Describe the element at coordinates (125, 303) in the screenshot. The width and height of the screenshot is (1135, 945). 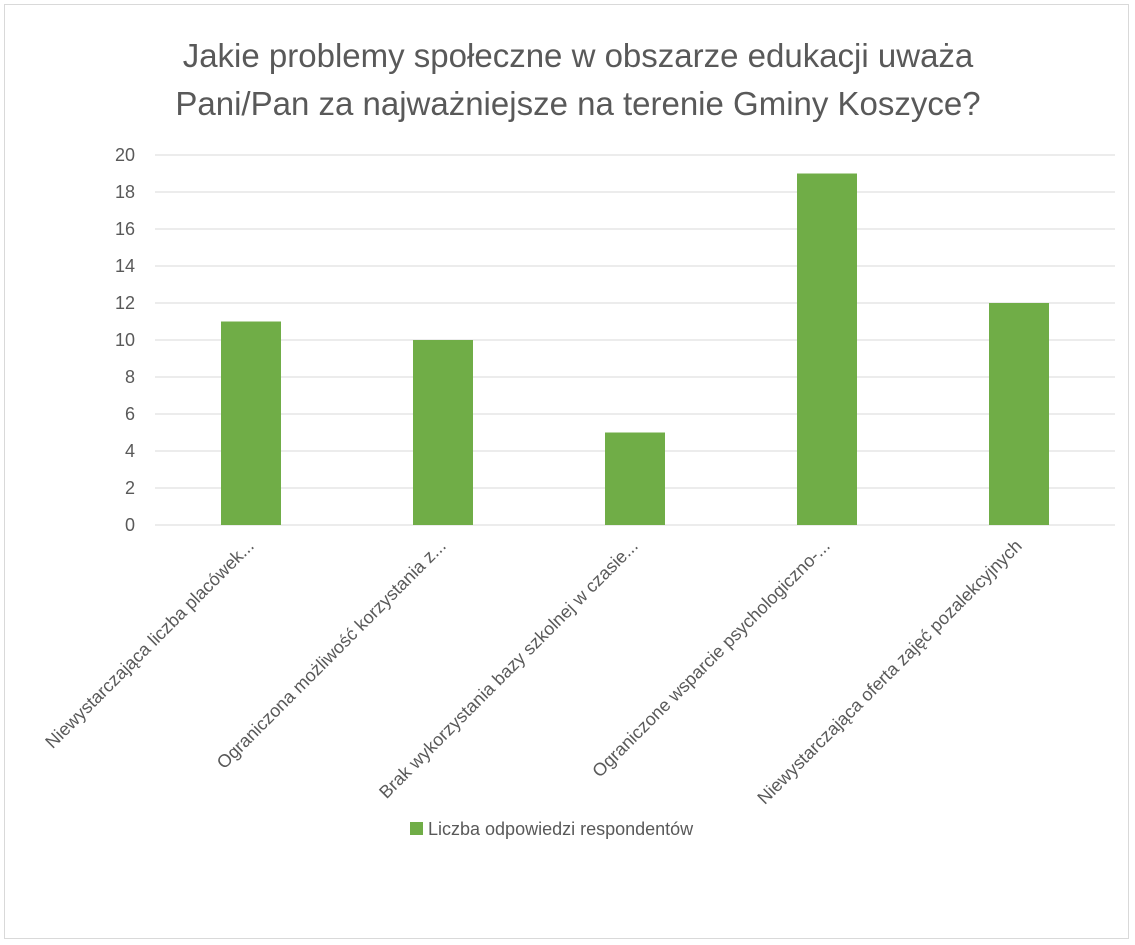
I see `y-tick-label: 12` at that location.